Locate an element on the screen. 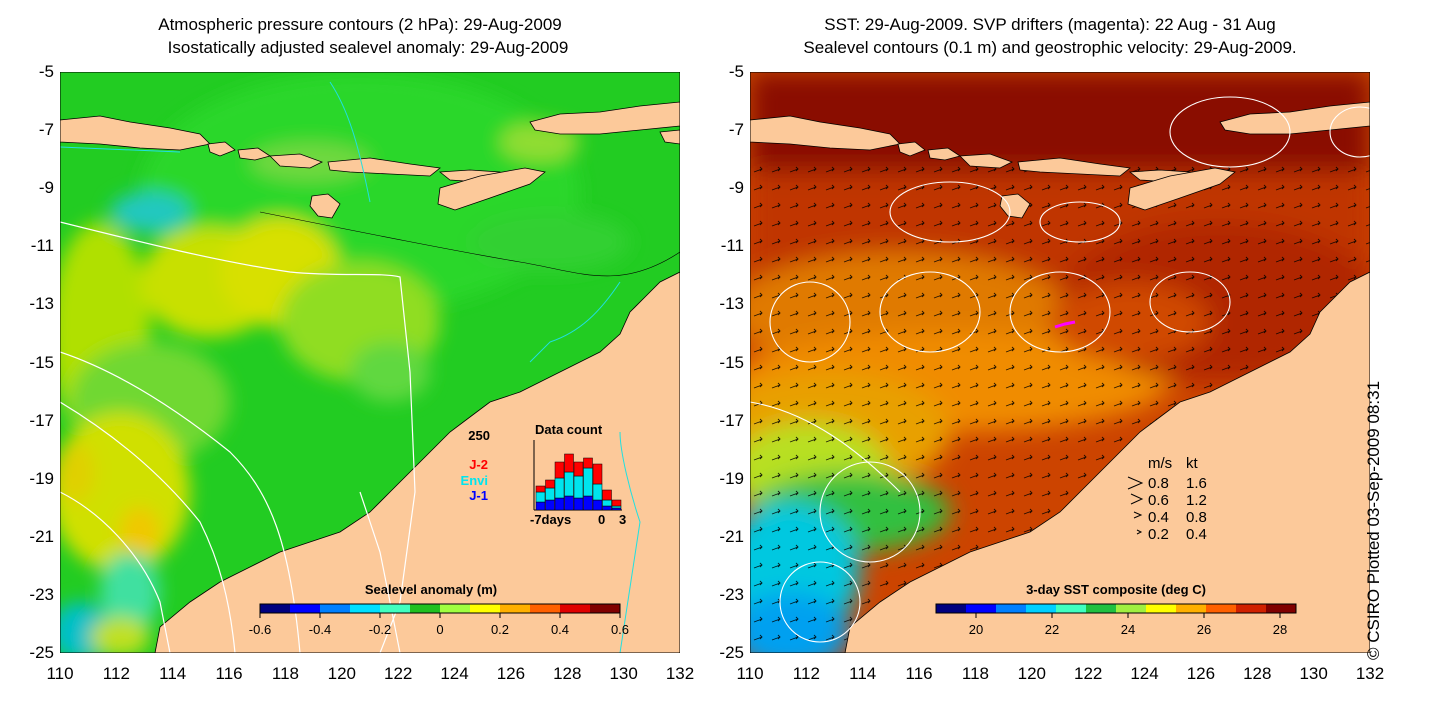 This screenshot has height=720, width=1440. left-lat-label: -19 is located at coordinates (41, 478).